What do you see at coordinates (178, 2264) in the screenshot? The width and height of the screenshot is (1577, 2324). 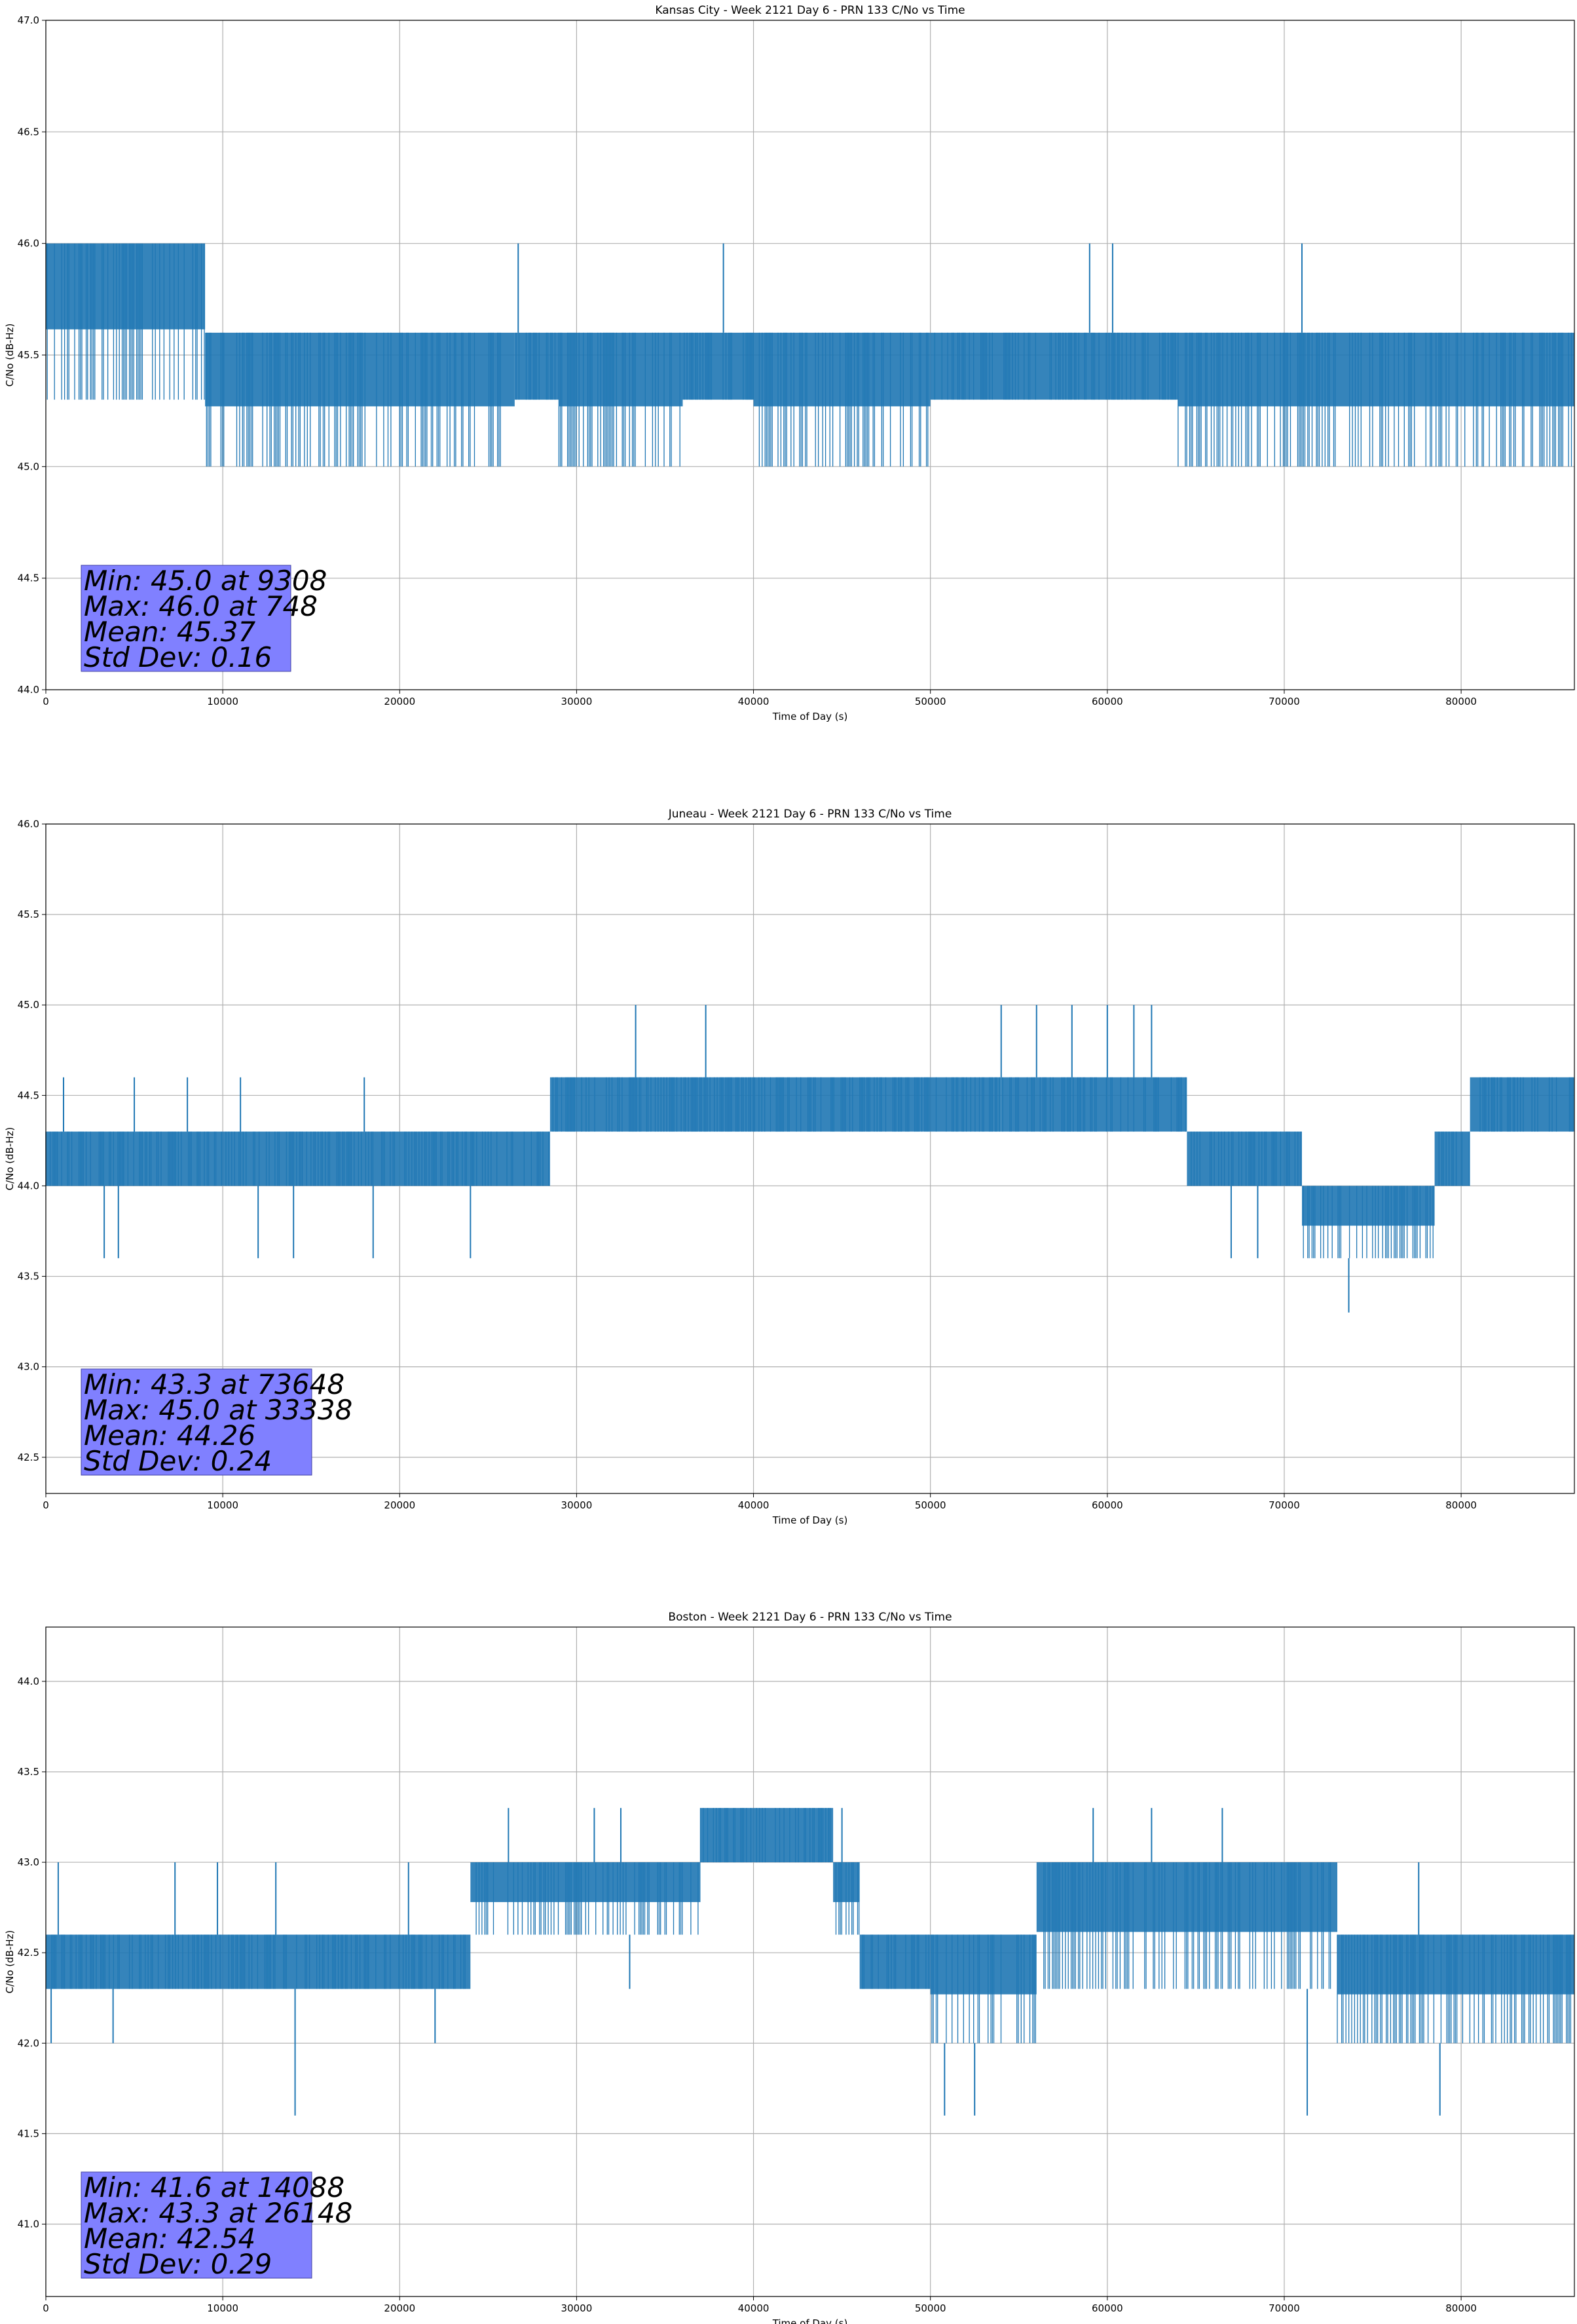 I see `stats-line: Std Dev: 0.29` at bounding box center [178, 2264].